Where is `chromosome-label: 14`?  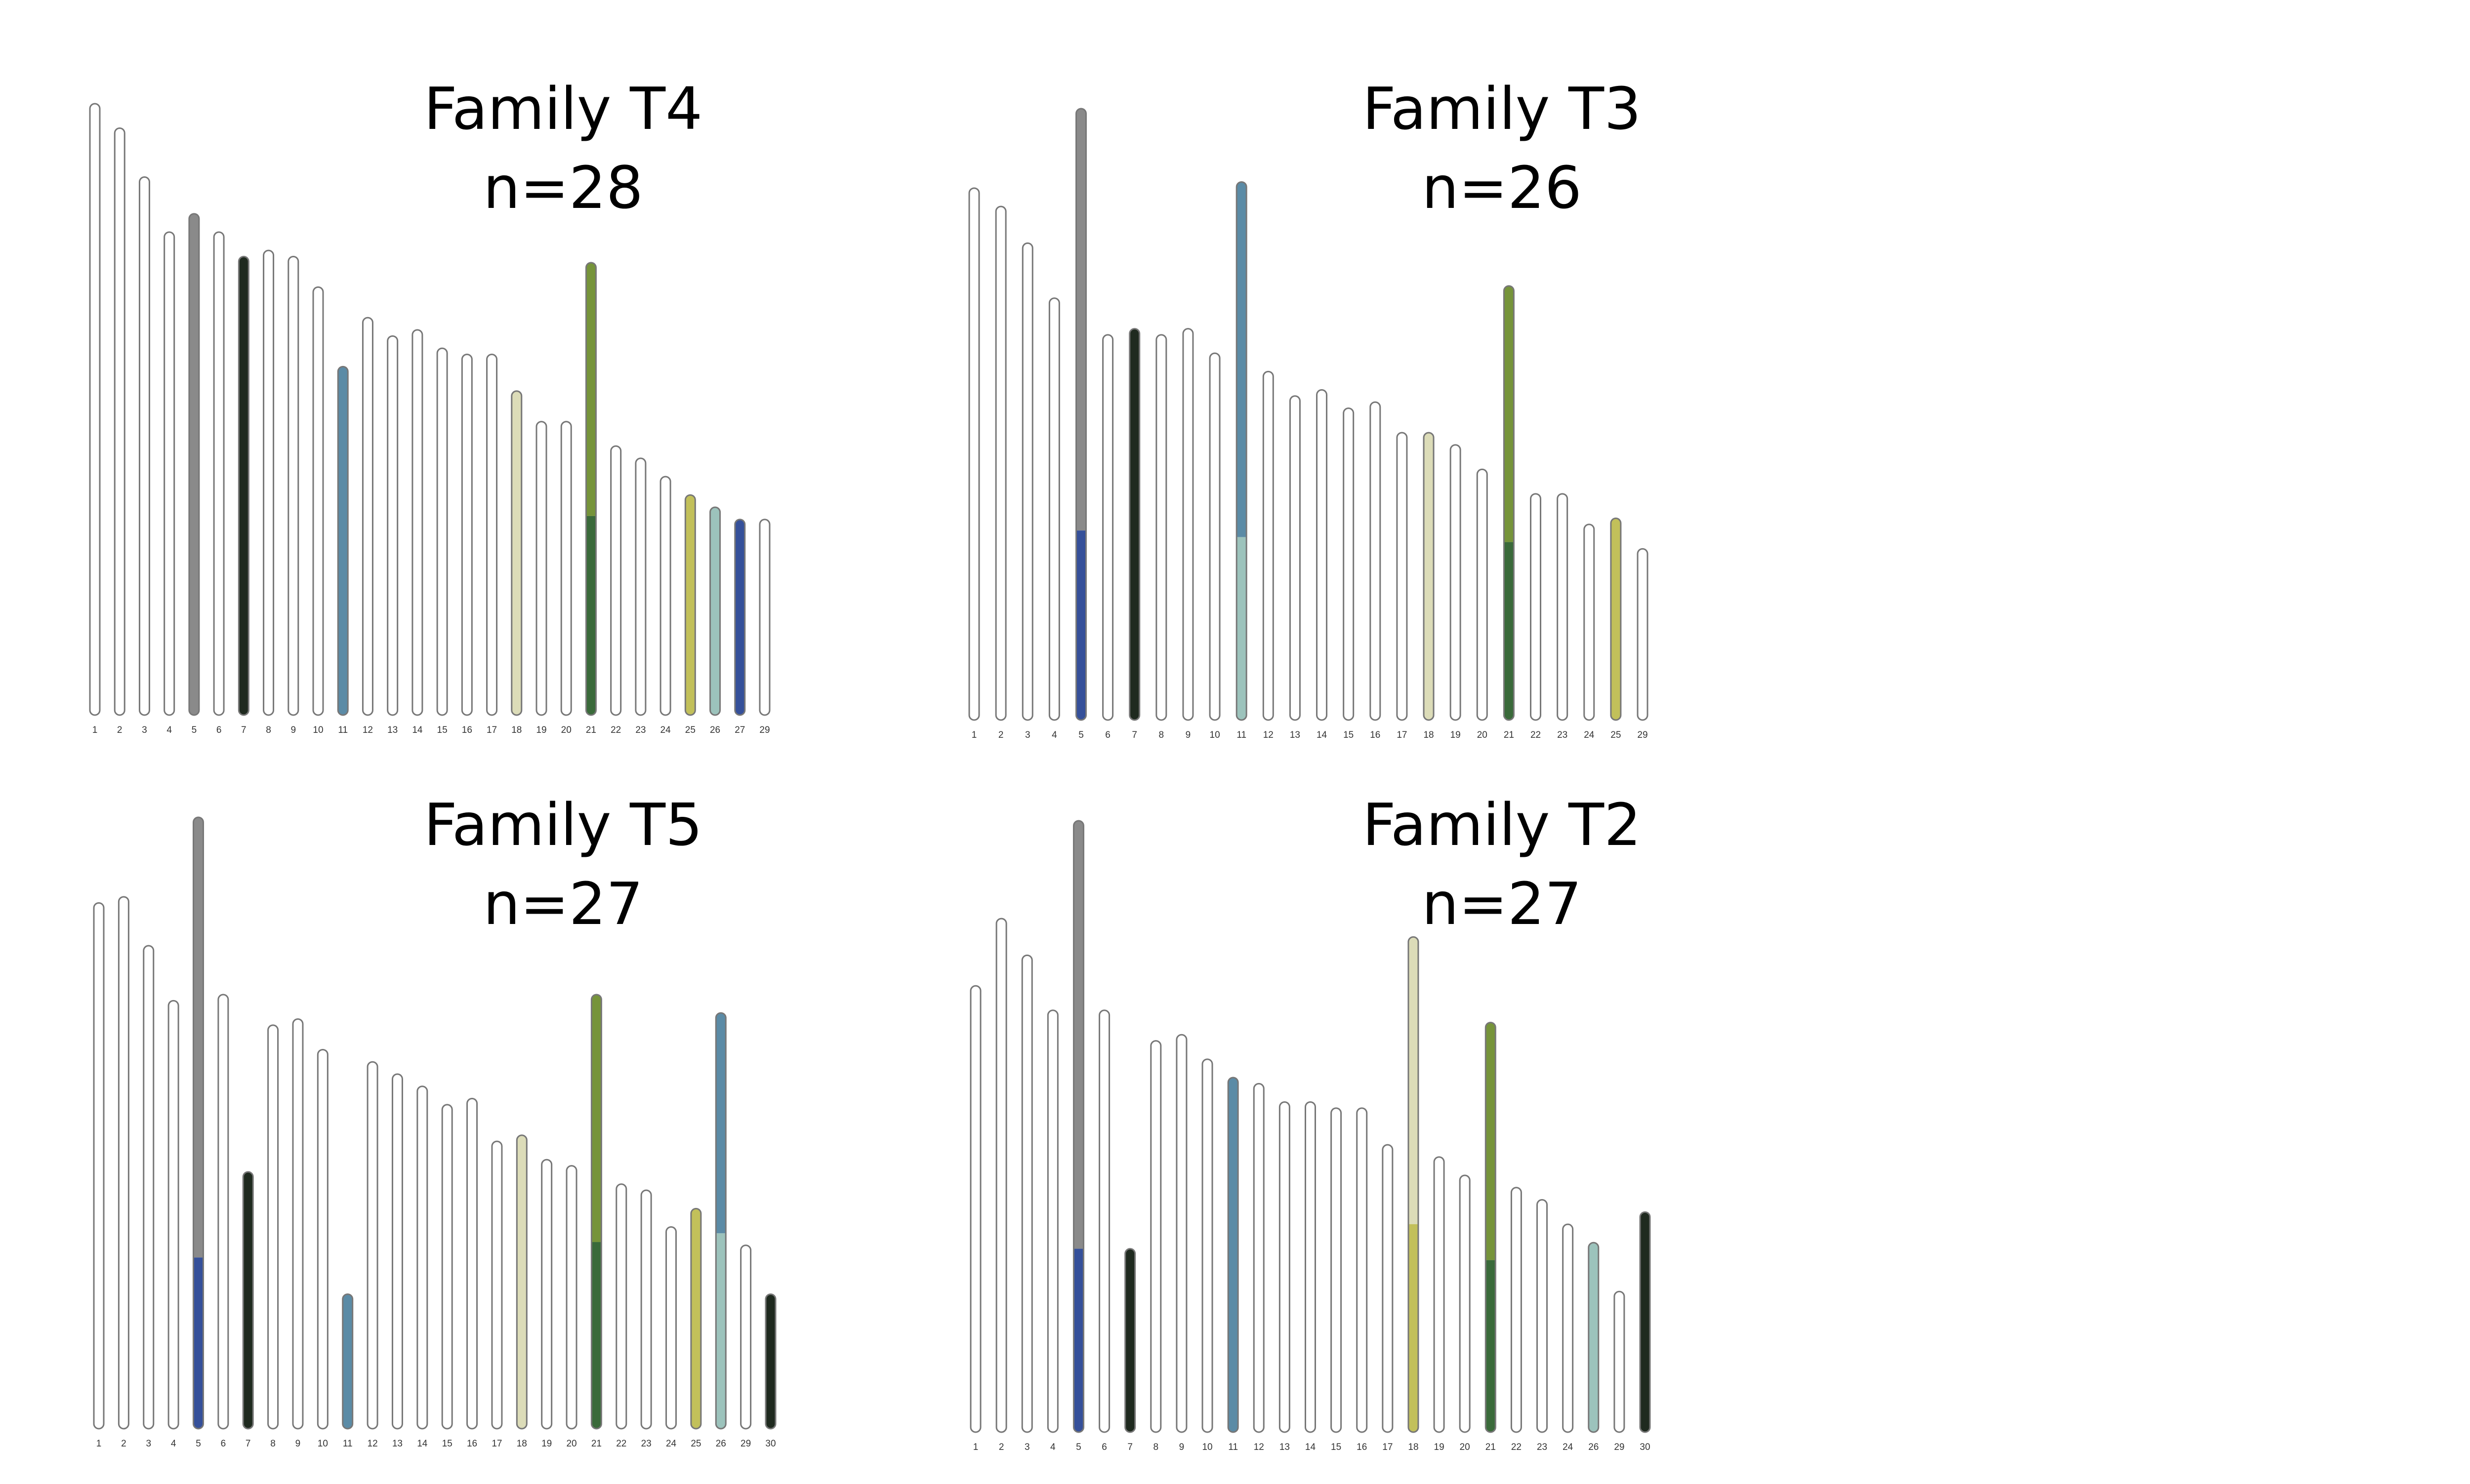
chromosome-label: 14 is located at coordinates (417, 730).